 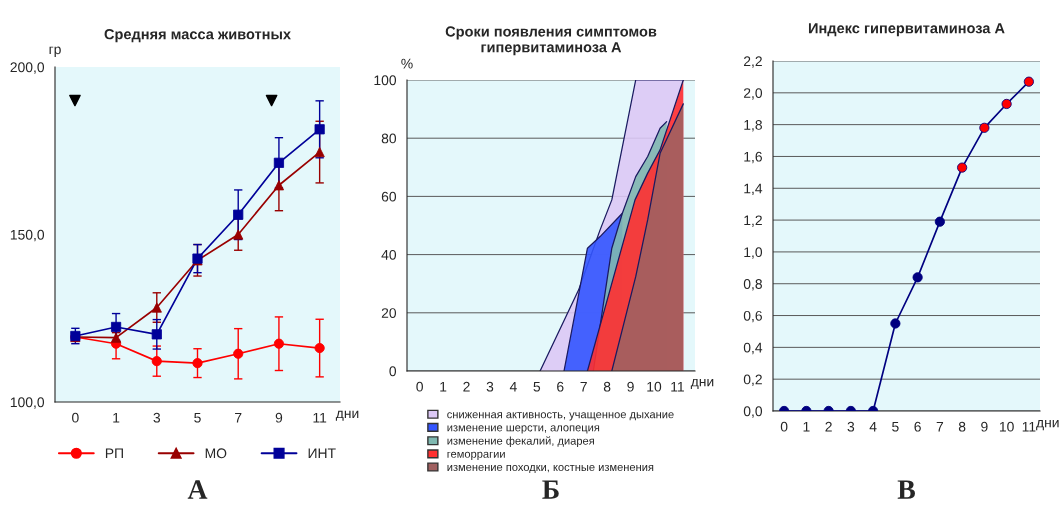 What do you see at coordinates (389, 313) in the screenshot?
I see `y-tick-label: 20` at bounding box center [389, 313].